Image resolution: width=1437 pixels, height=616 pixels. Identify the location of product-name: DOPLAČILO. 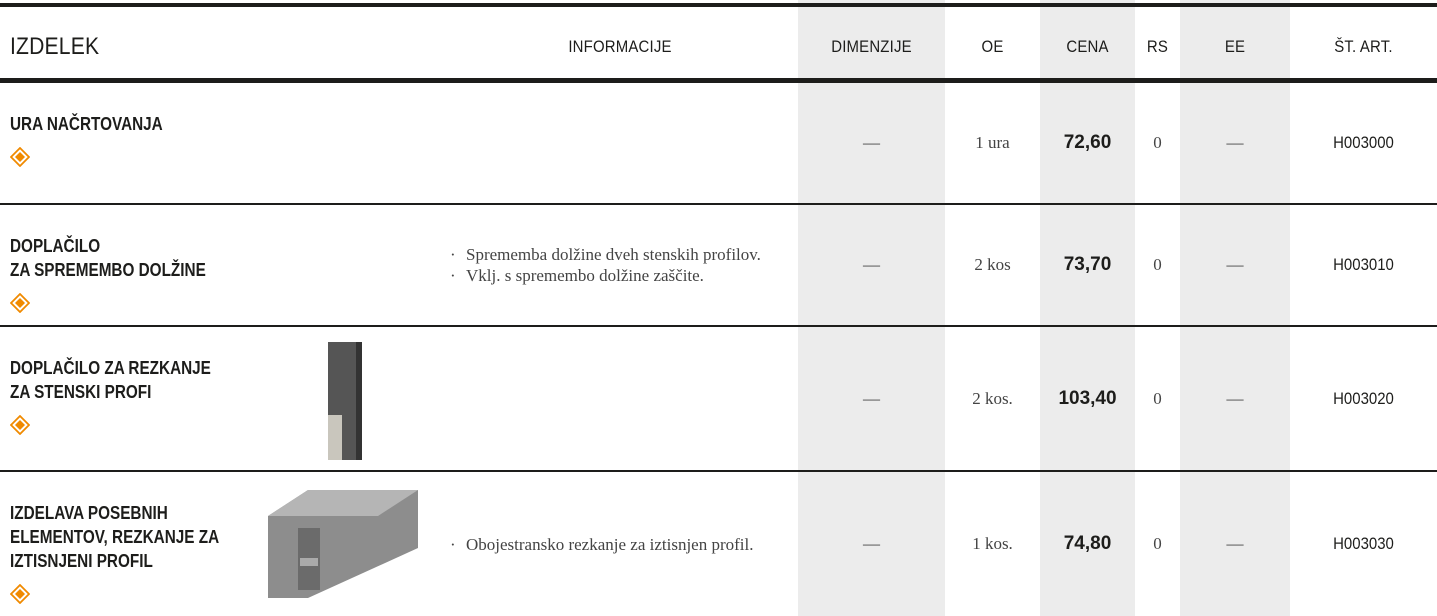
(55, 246).